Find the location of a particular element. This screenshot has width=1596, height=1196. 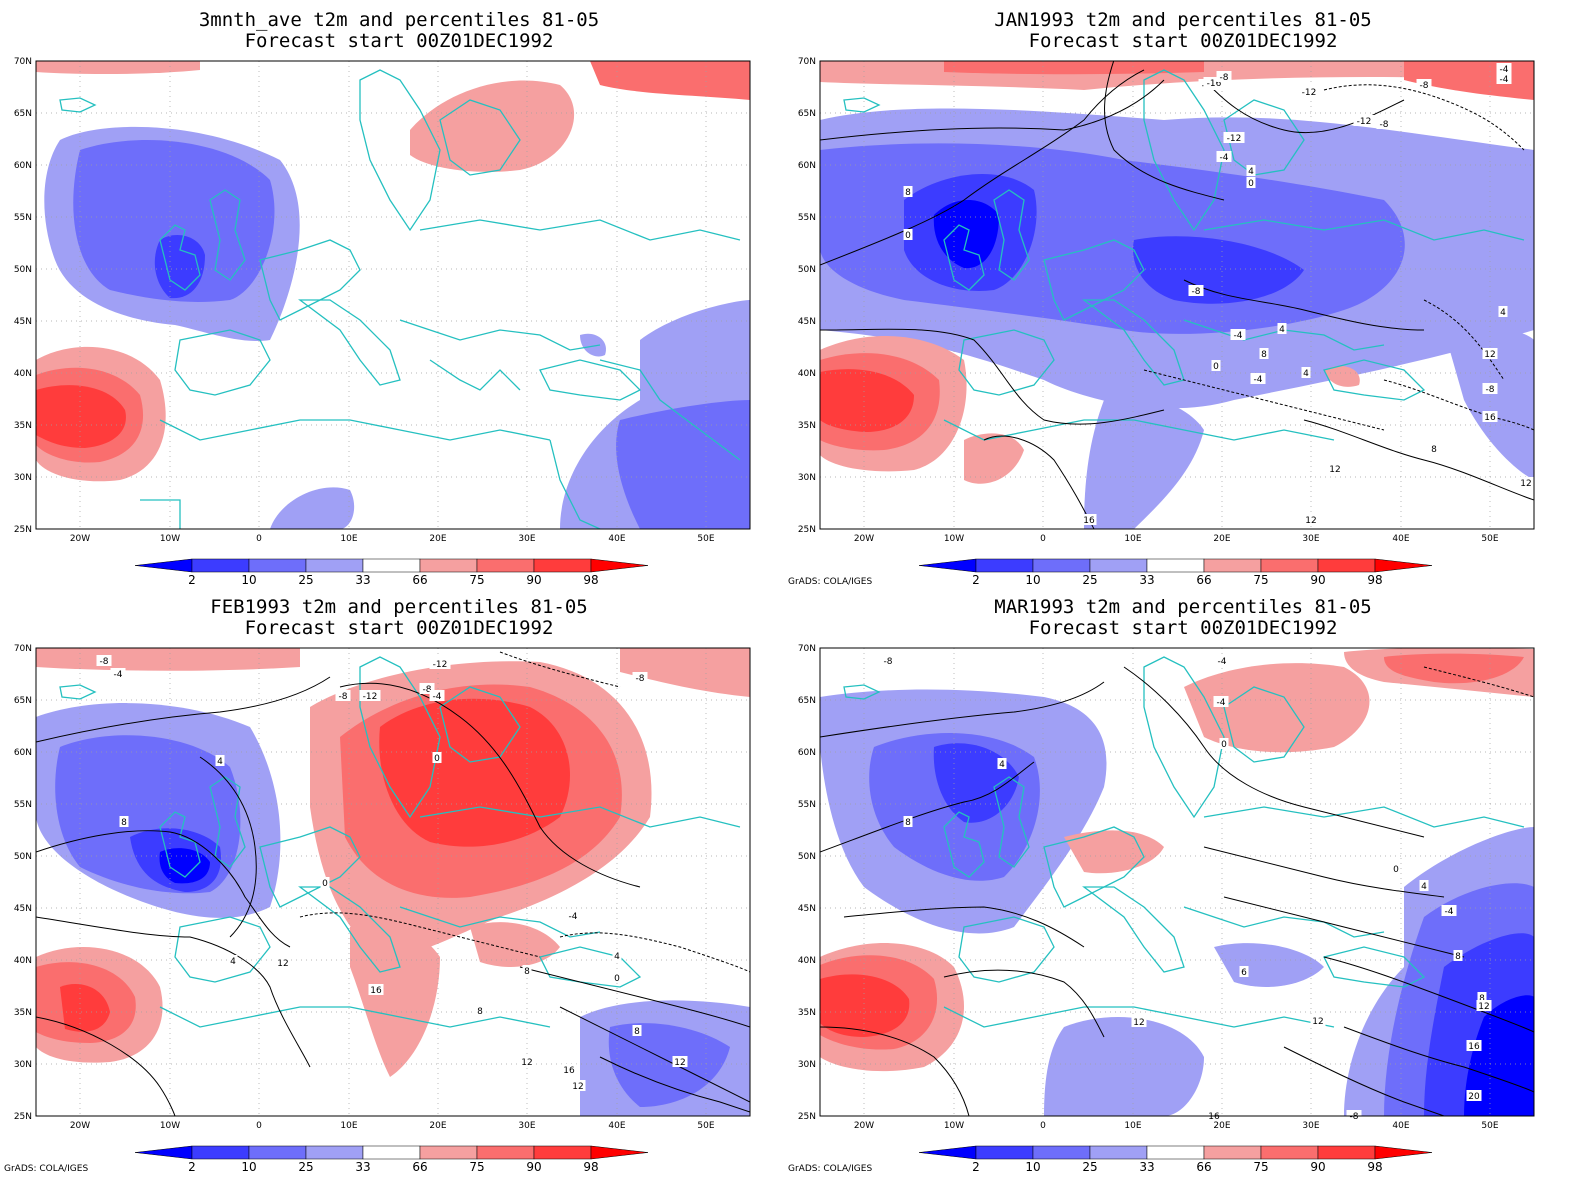

svg-text: 70N is located at coordinates (807, 649).